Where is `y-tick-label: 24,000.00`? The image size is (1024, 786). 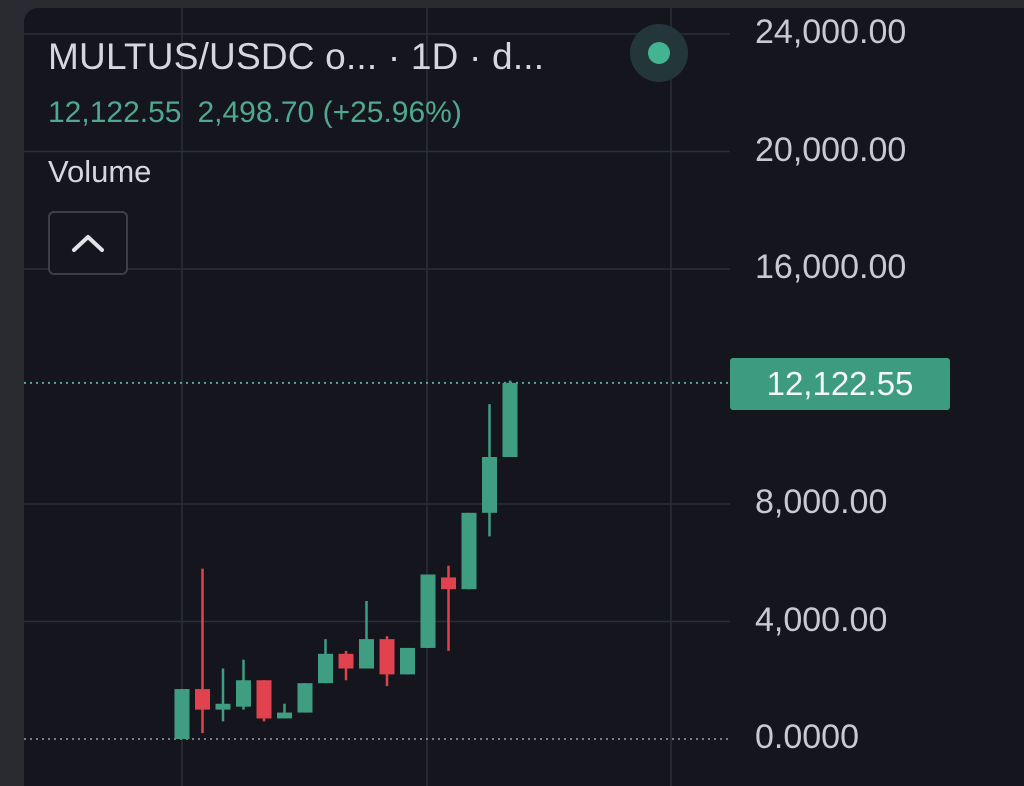 y-tick-label: 24,000.00 is located at coordinates (831, 32).